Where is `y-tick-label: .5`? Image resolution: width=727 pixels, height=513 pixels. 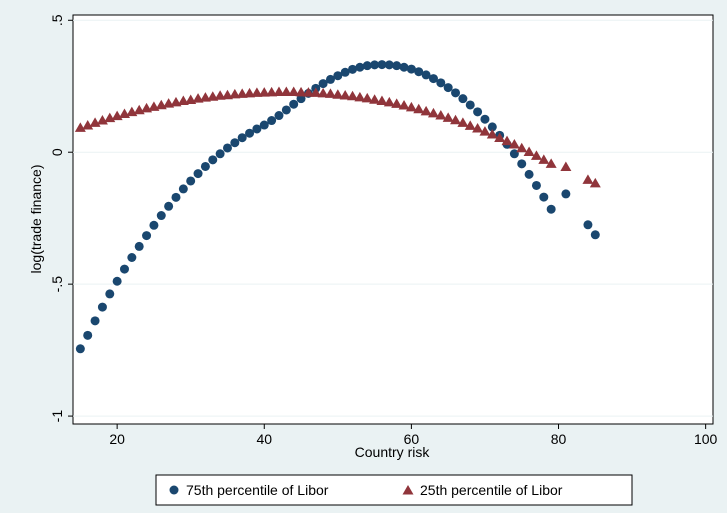 y-tick-label: .5 is located at coordinates (57, 20).